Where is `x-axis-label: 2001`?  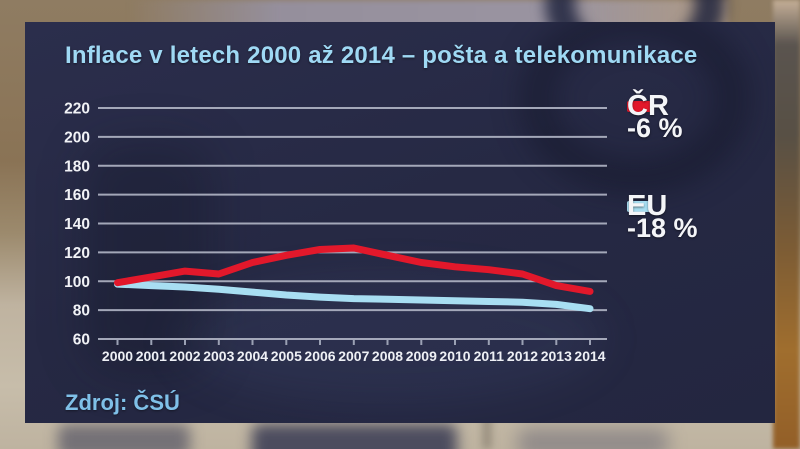
x-axis-label: 2001 is located at coordinates (151, 356).